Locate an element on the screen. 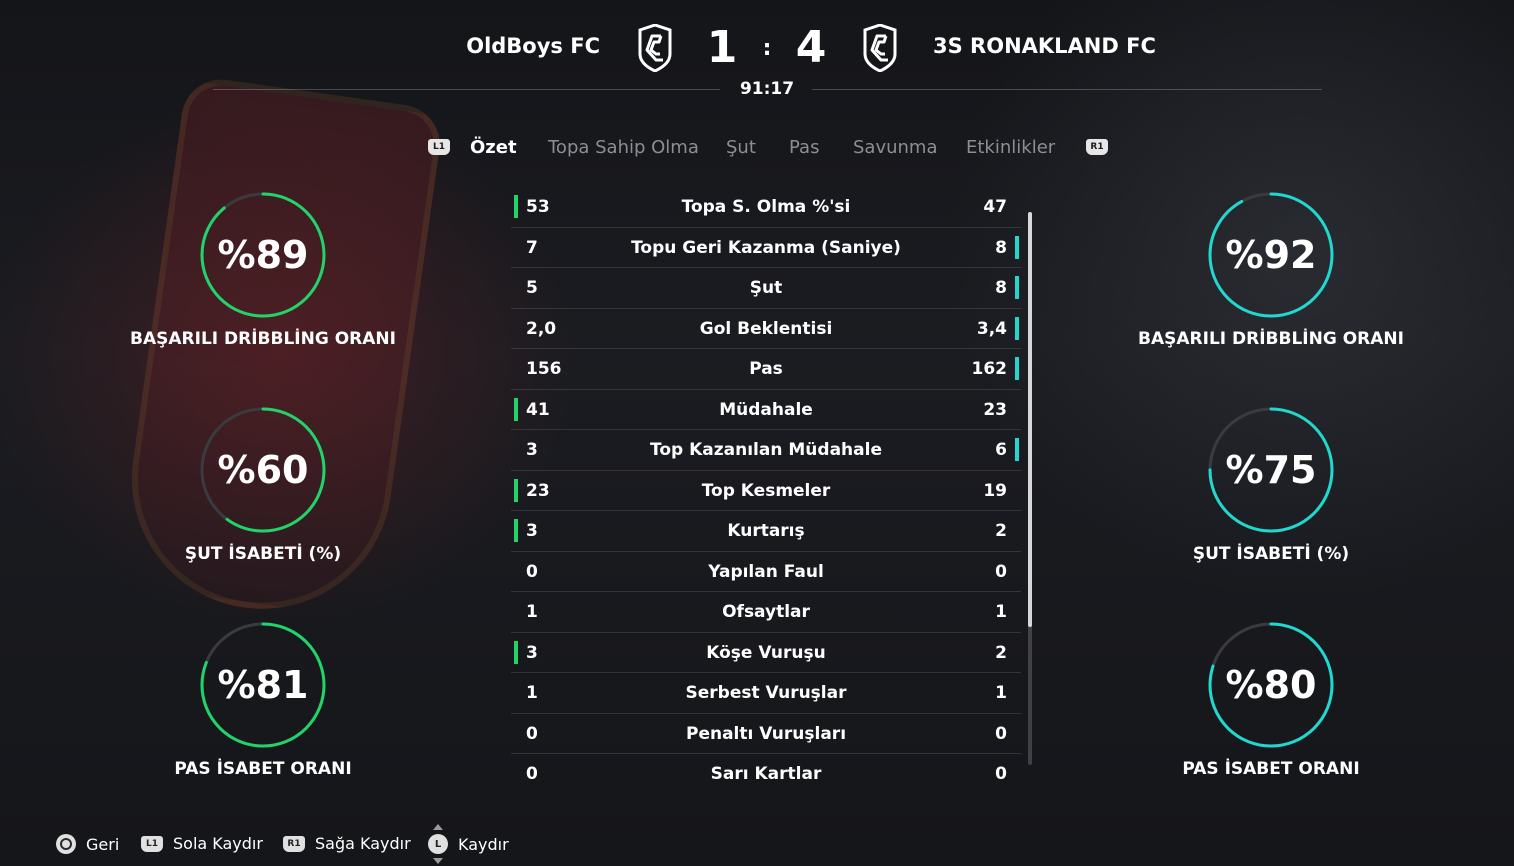  stat-label: Müdahale is located at coordinates (766, 409).